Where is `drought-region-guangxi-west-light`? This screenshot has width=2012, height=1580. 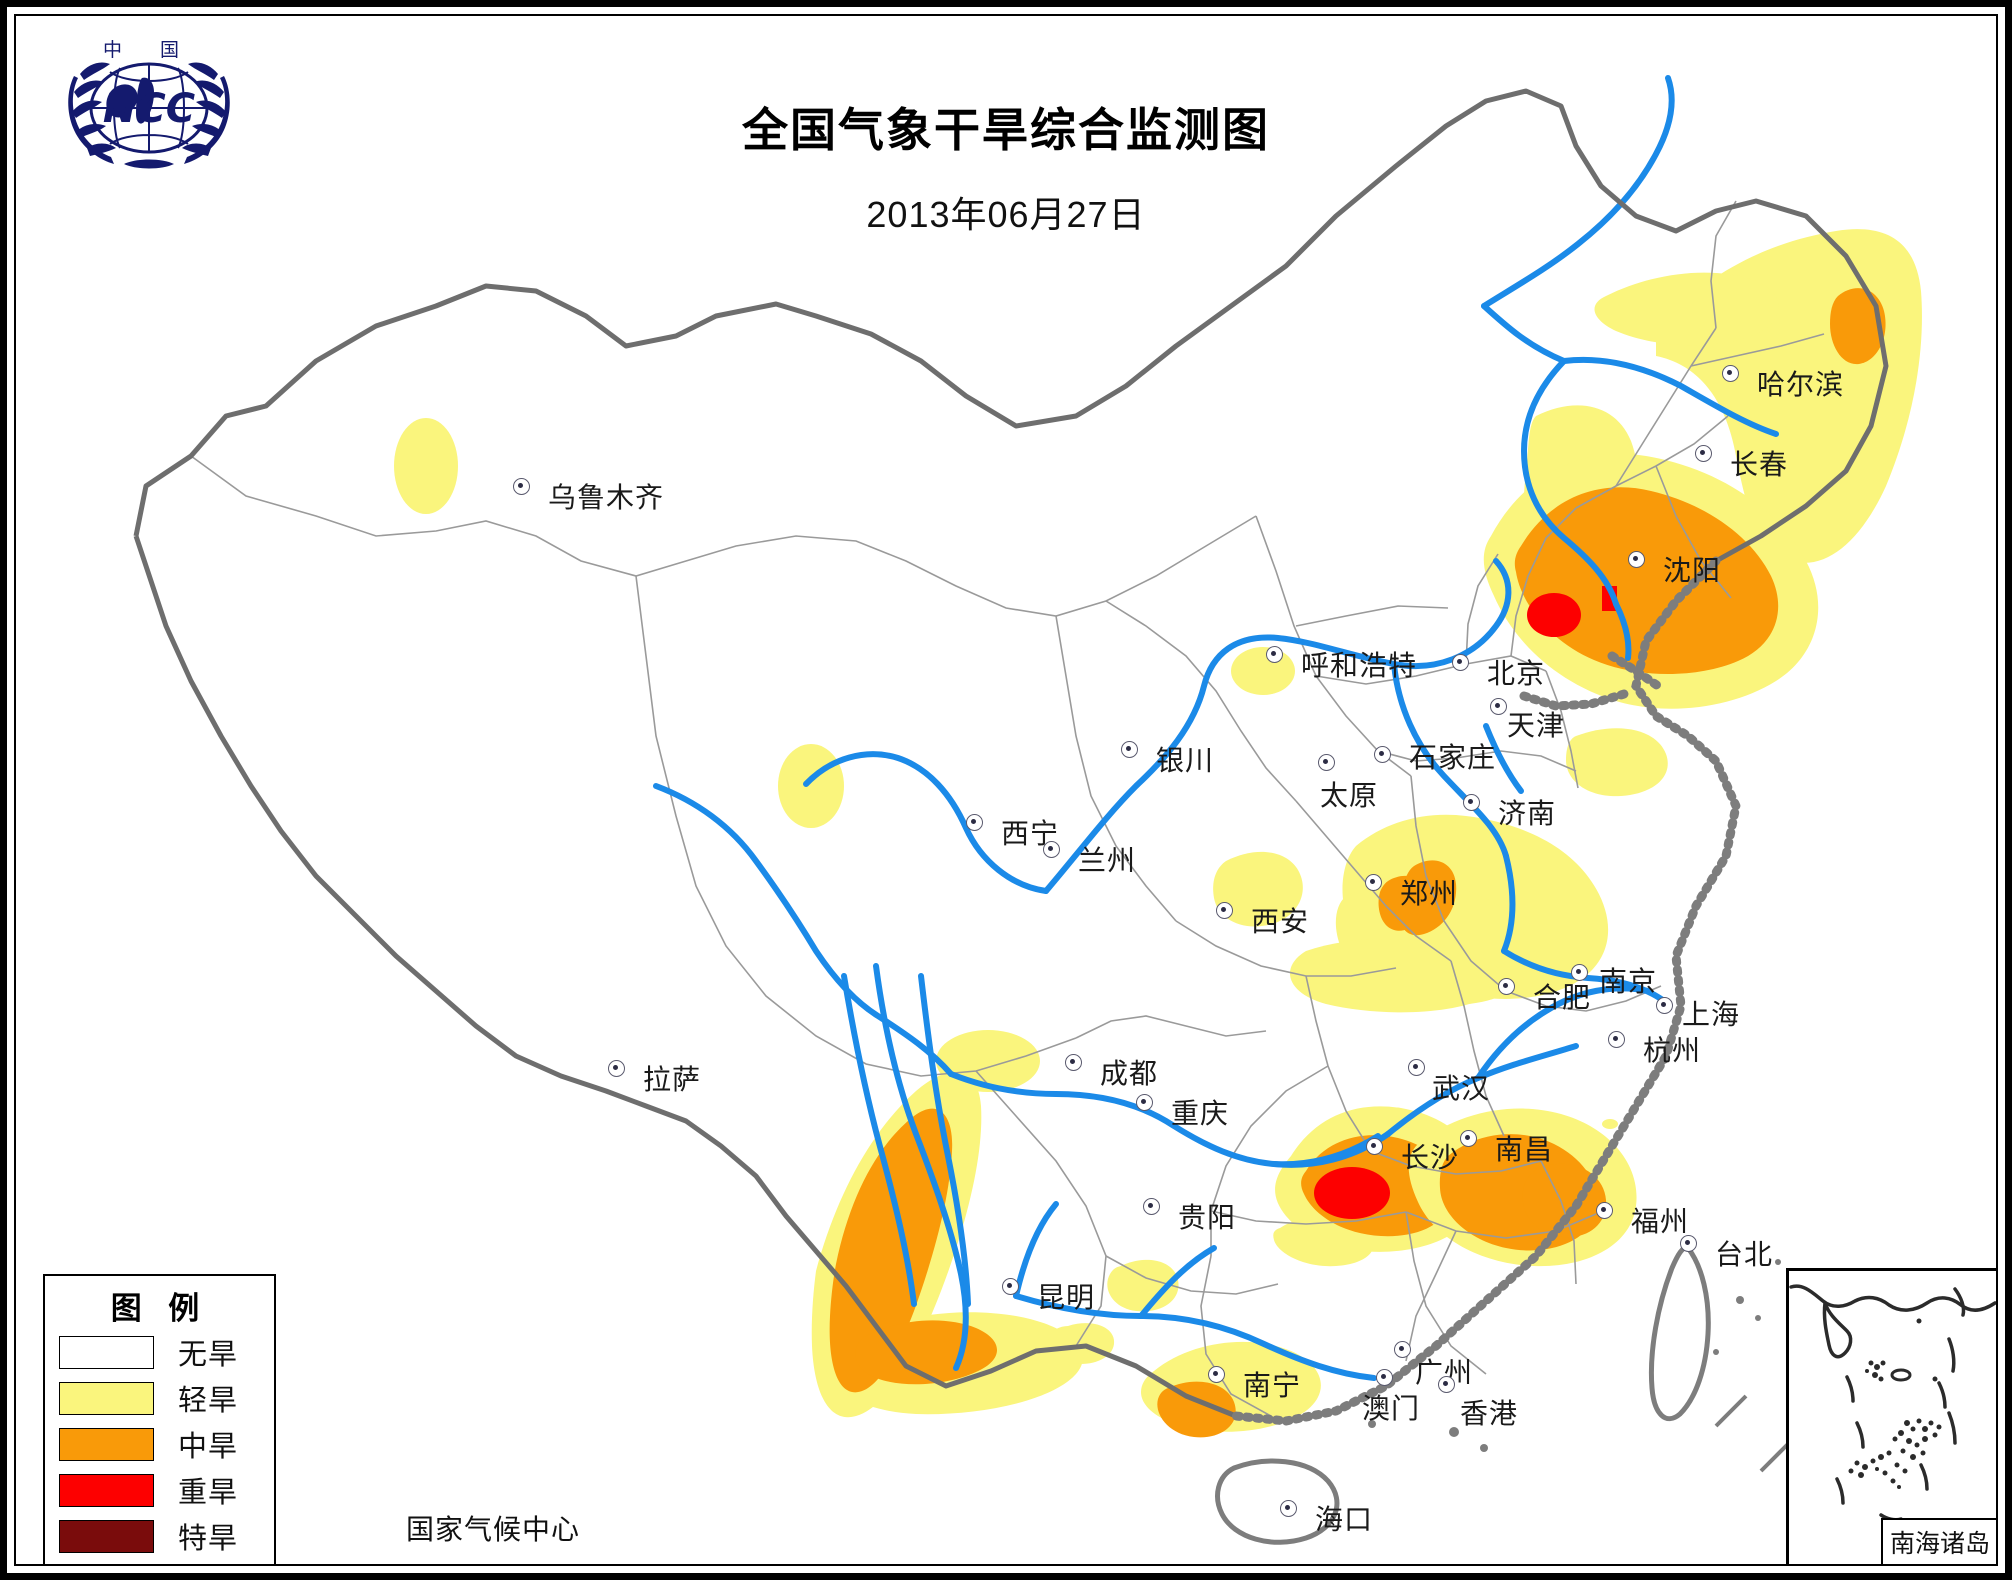 drought-region-guangxi-west-light is located at coordinates (1081, 1343).